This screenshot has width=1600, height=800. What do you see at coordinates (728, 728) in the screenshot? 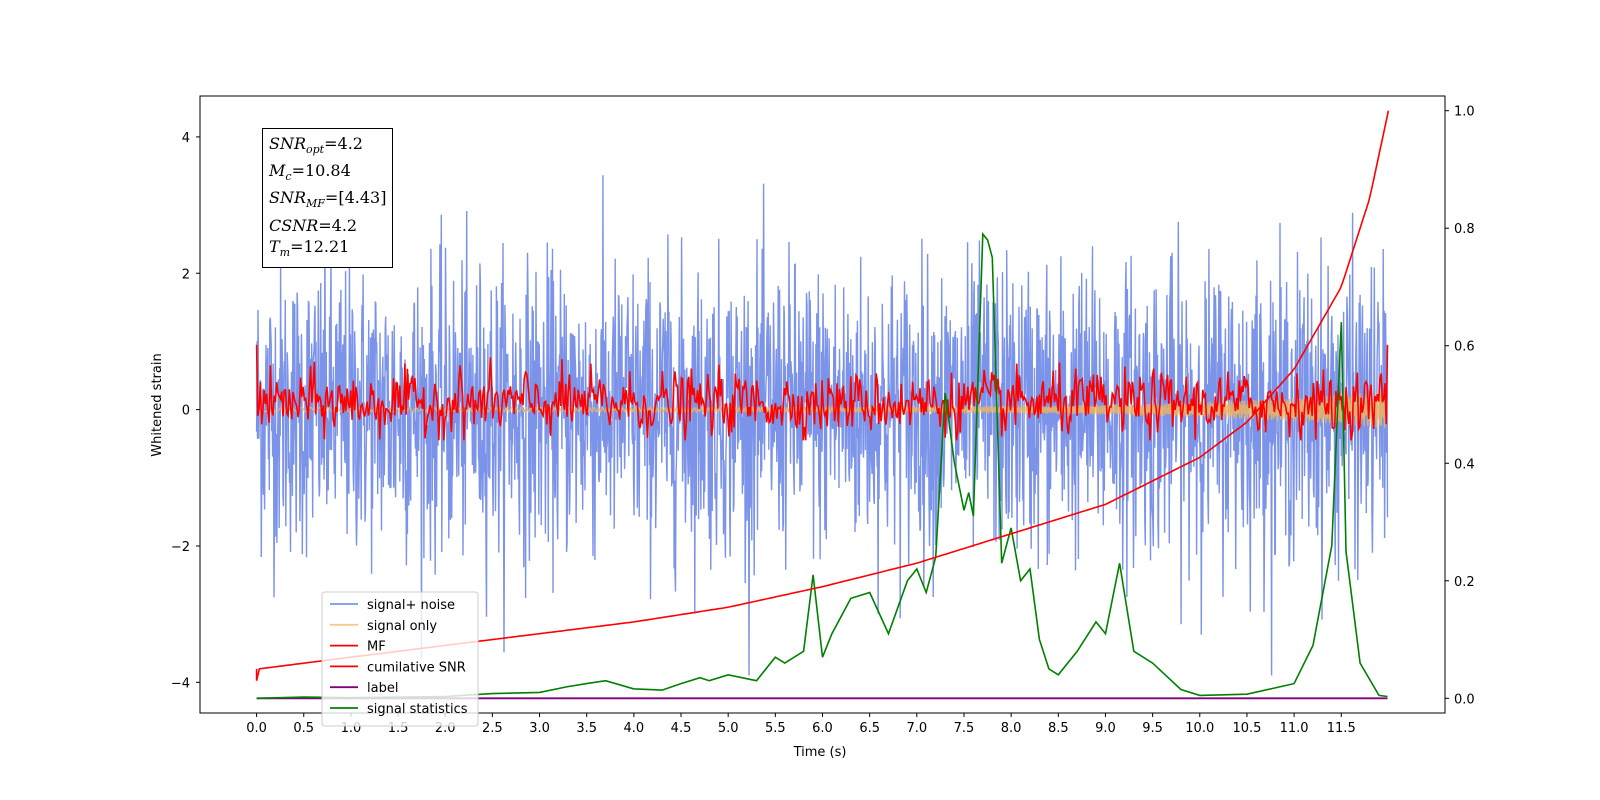
I see `x-tick-label: 5.0` at bounding box center [728, 728].